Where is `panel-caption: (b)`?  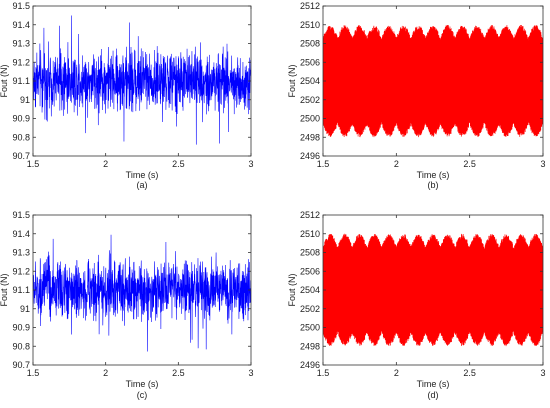
panel-caption: (b) is located at coordinates (433, 185).